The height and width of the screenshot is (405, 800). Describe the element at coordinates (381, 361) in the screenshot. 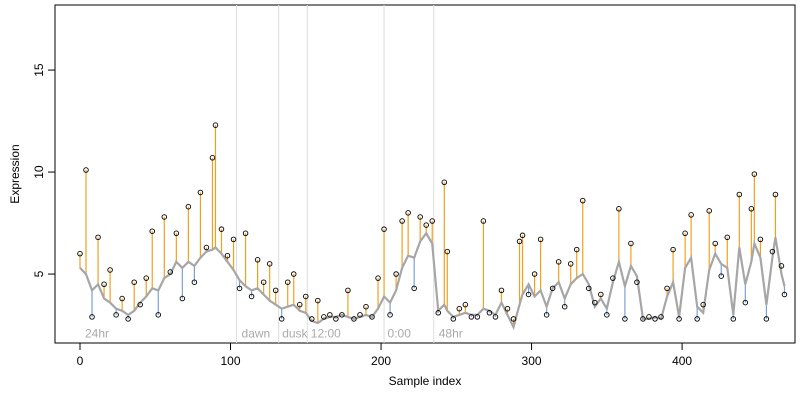

I see `x-tick-label: 200` at that location.